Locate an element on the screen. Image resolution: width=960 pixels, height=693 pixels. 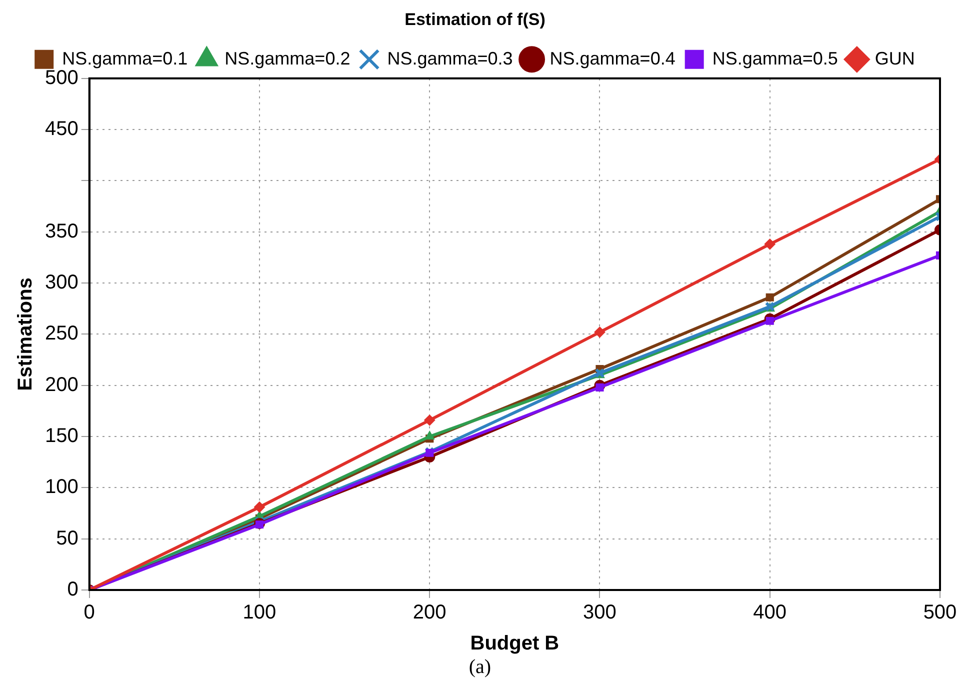
legend-label: GUN is located at coordinates (894, 58).